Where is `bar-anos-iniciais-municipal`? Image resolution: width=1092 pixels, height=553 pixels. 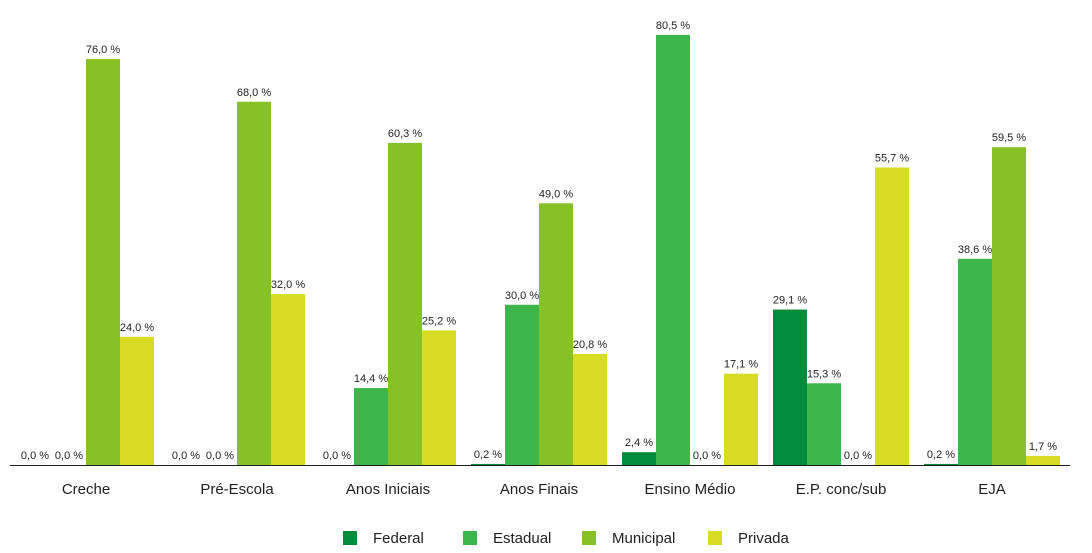 bar-anos-iniciais-municipal is located at coordinates (405, 303).